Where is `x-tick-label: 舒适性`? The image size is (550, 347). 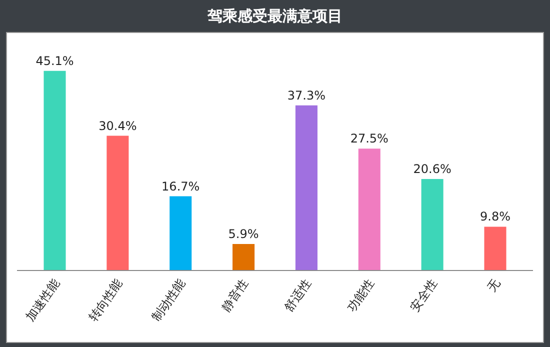 x-tick-label: 舒适性 is located at coordinates (298, 295).